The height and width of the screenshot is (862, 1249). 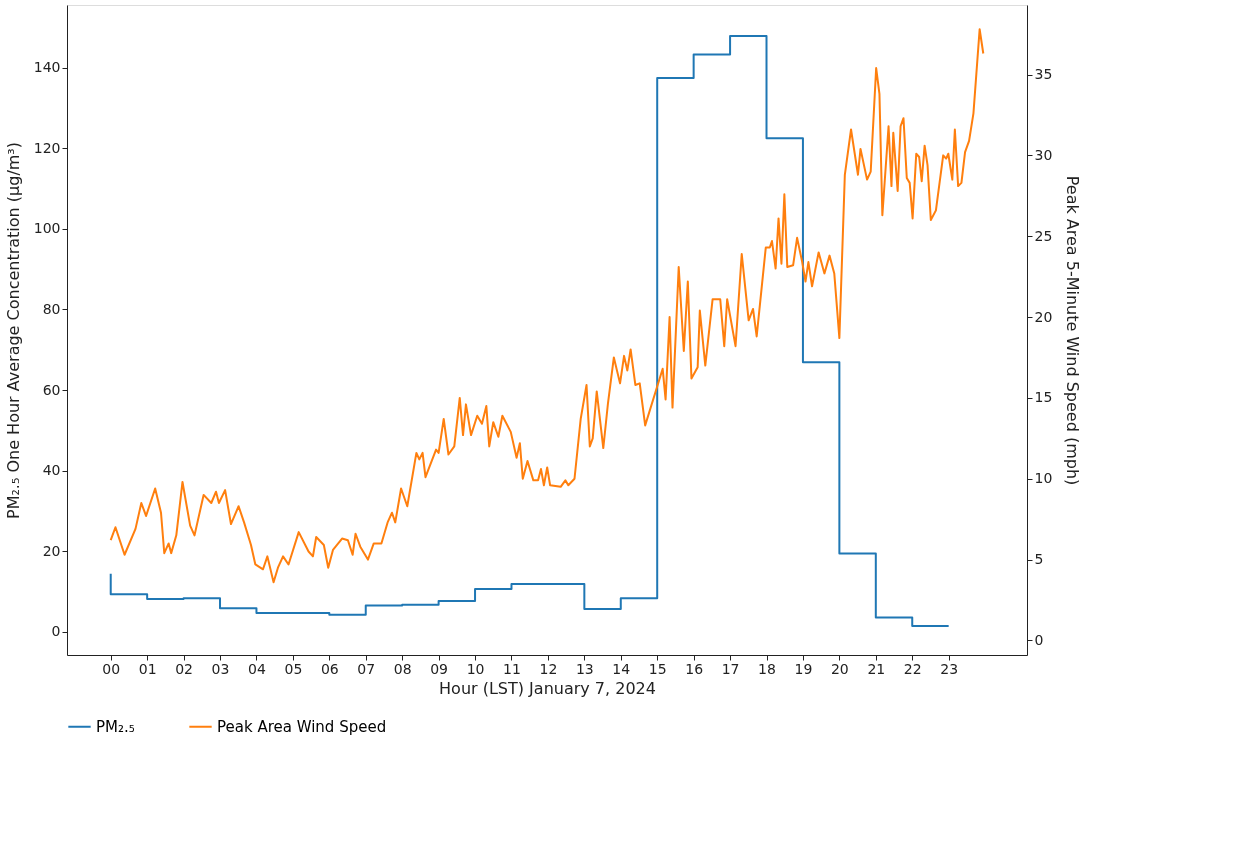 What do you see at coordinates (1043, 316) in the screenshot?
I see `y2-tick-label: 20` at bounding box center [1043, 316].